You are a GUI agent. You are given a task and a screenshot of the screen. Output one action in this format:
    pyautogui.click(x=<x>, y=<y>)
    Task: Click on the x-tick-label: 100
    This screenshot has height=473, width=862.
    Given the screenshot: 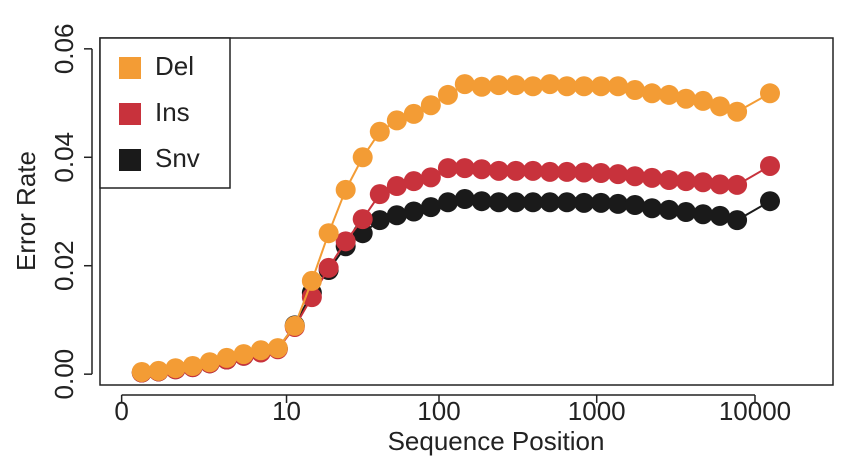 What is the action you would take?
    pyautogui.click(x=438, y=411)
    